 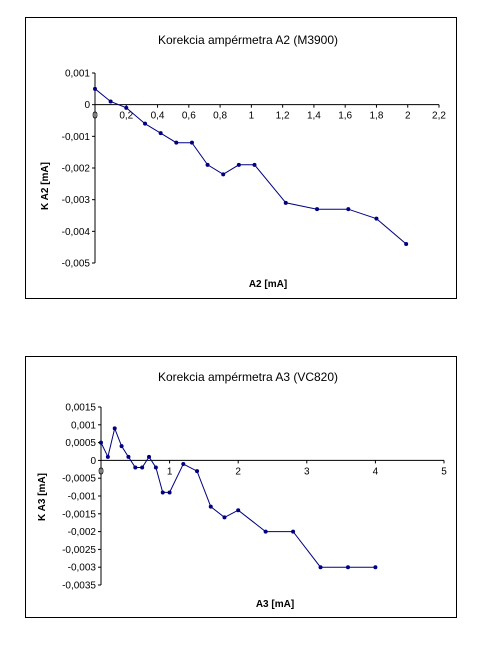 What do you see at coordinates (76, 232) in the screenshot?
I see `y-tick-label: -0,004` at bounding box center [76, 232].